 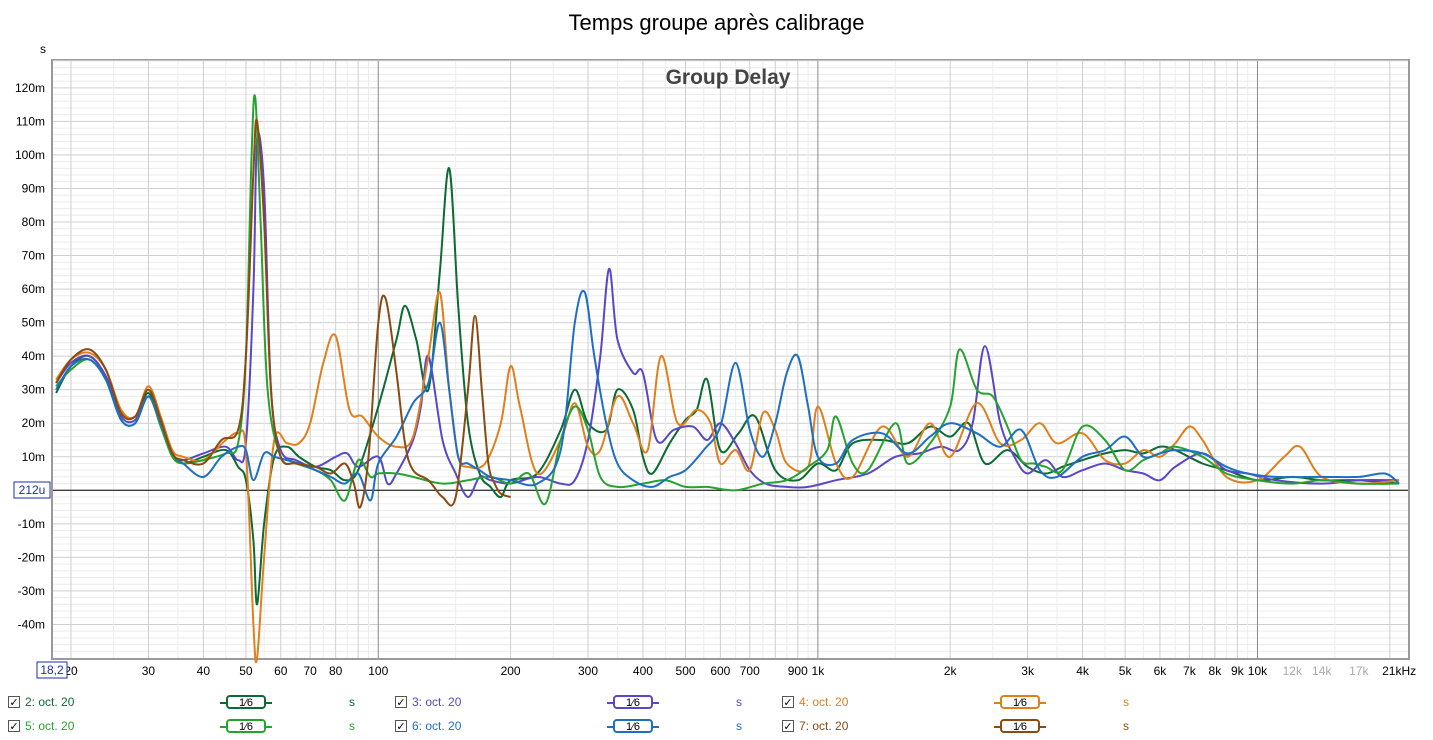 I want to click on y-tick-label: 90m, so click(x=33, y=188).